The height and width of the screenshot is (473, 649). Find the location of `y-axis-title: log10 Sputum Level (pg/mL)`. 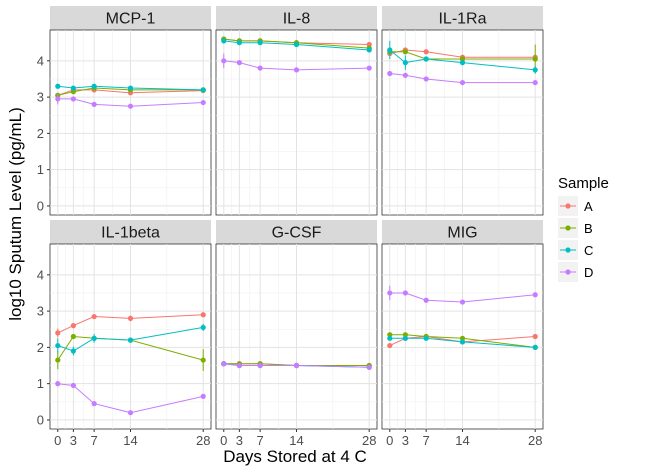

y-axis-title: log10 Sputum Level (pg/mL) is located at coordinates (15, 214).